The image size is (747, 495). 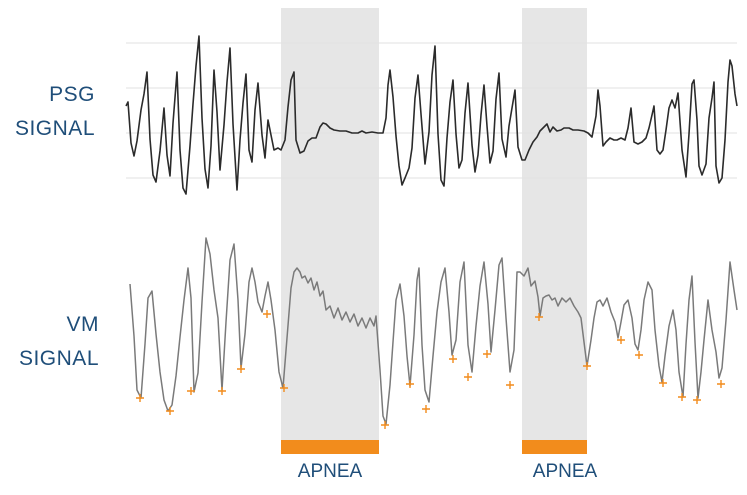 What do you see at coordinates (55, 112) in the screenshot?
I see `psg-signal-label: PSG SIGNAL` at bounding box center [55, 112].